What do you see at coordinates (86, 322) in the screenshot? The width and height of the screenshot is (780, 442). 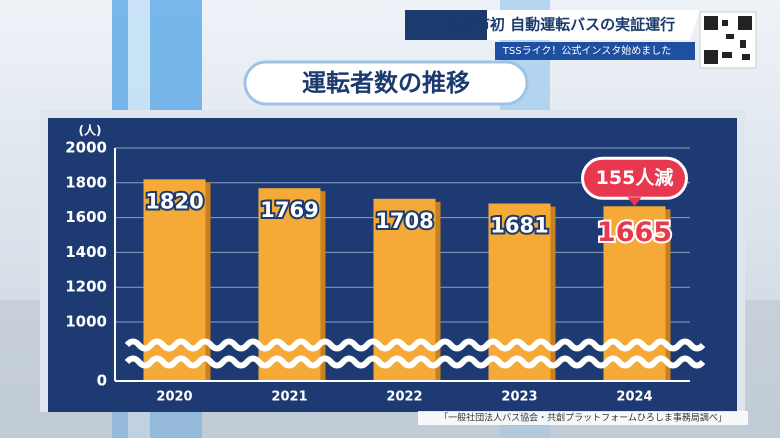 I see `y-tick-label: 1000` at bounding box center [86, 322].